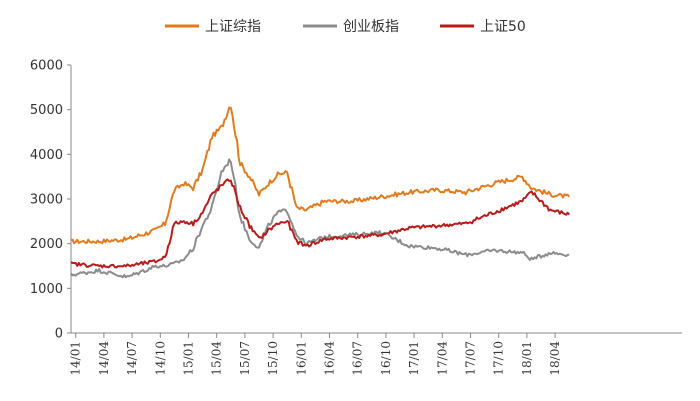  What do you see at coordinates (358, 358) in the screenshot?
I see `x-tick-label: 16/07` at bounding box center [358, 358].